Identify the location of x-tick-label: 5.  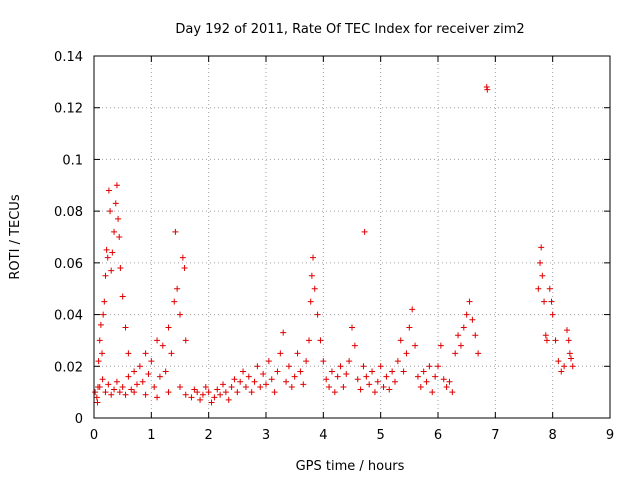
(381, 435).